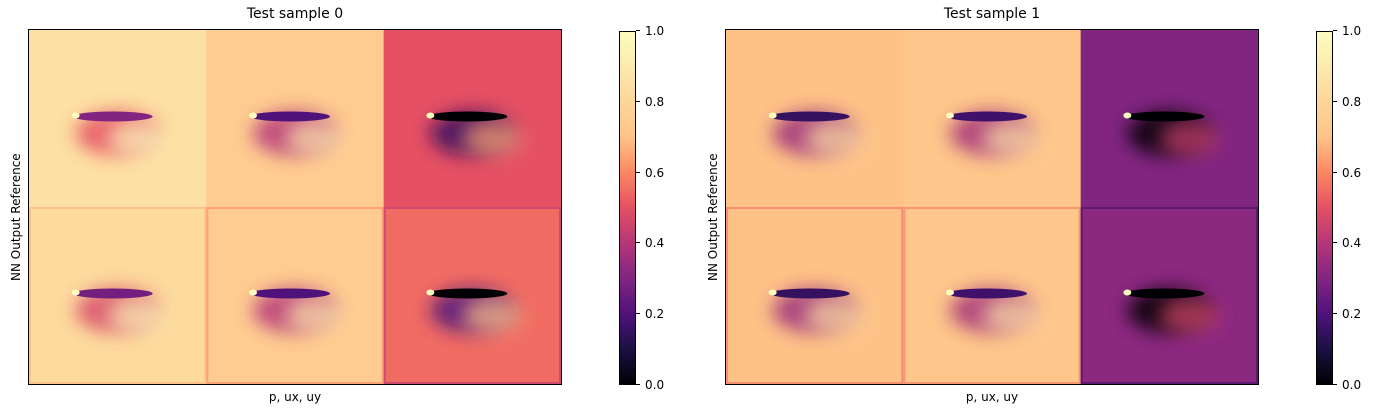  What do you see at coordinates (713, 217) in the screenshot?
I see `y-axis-label-1: NN Output Reference` at bounding box center [713, 217].